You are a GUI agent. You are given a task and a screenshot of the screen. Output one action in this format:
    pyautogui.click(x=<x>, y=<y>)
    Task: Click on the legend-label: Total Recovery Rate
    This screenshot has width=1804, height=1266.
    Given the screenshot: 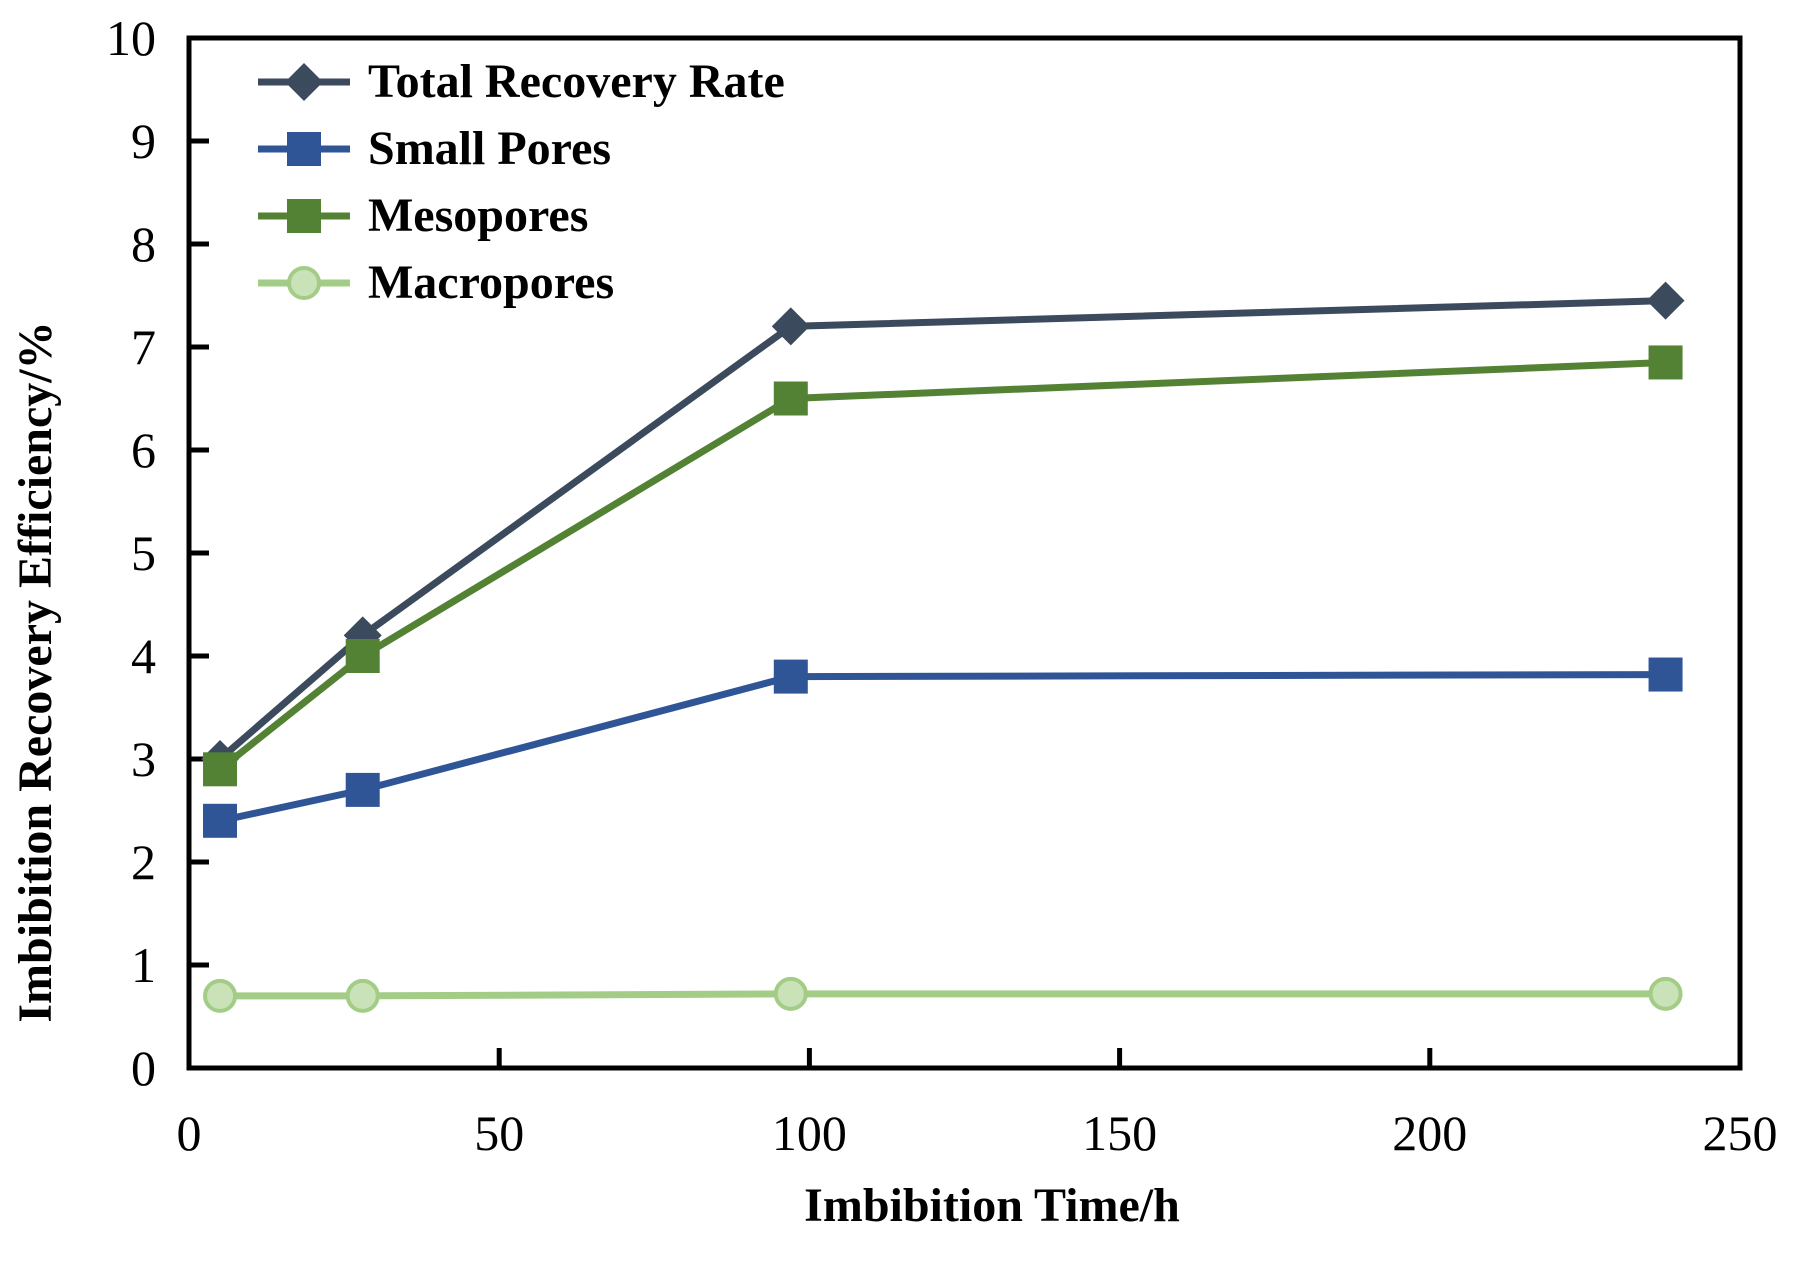 What is the action you would take?
    pyautogui.click(x=576, y=81)
    